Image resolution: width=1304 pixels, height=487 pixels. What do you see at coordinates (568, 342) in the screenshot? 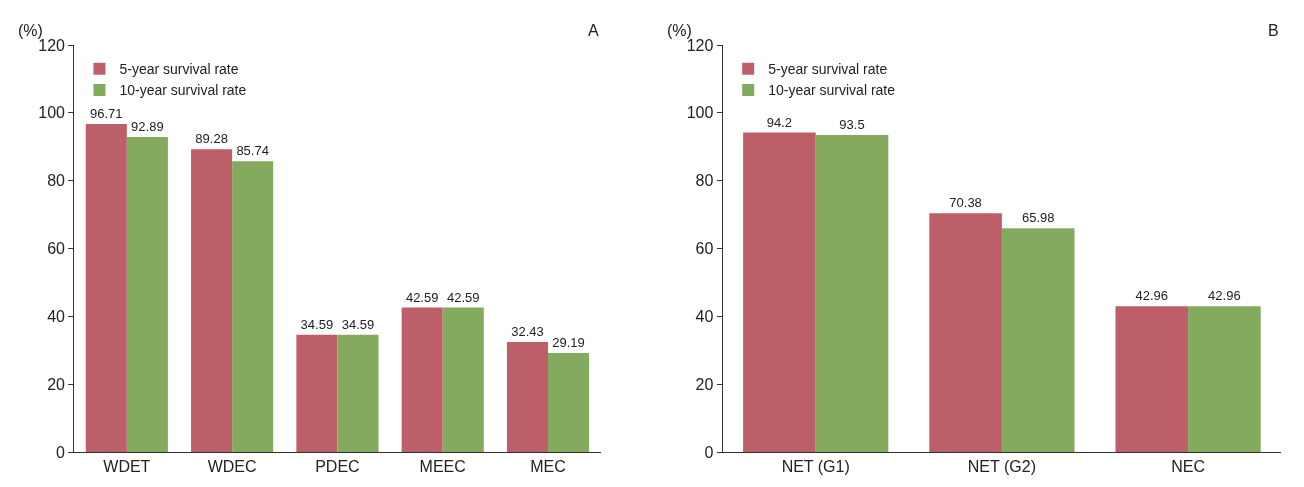
I see `data-label: 29.19` at bounding box center [568, 342].